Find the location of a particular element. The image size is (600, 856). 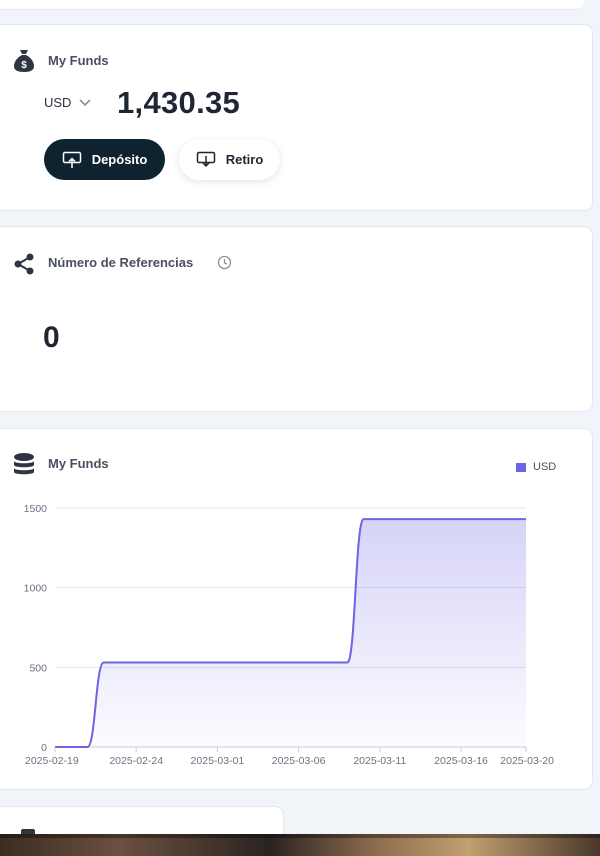

withdraw-button: Retiro is located at coordinates (229, 159).